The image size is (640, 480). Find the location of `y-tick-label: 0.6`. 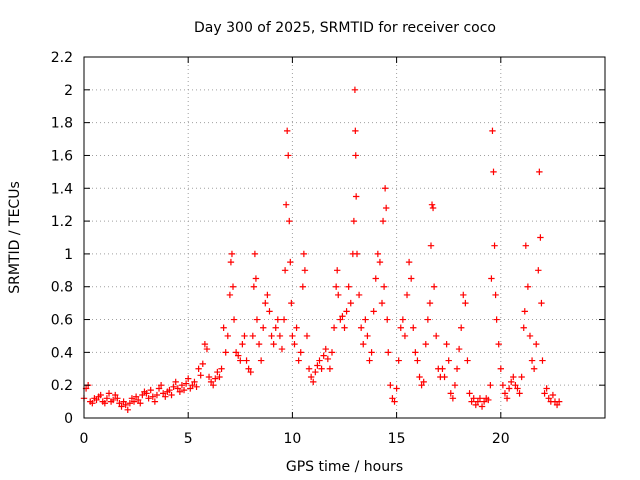

y-tick-label: 0.6 is located at coordinates (62, 321).